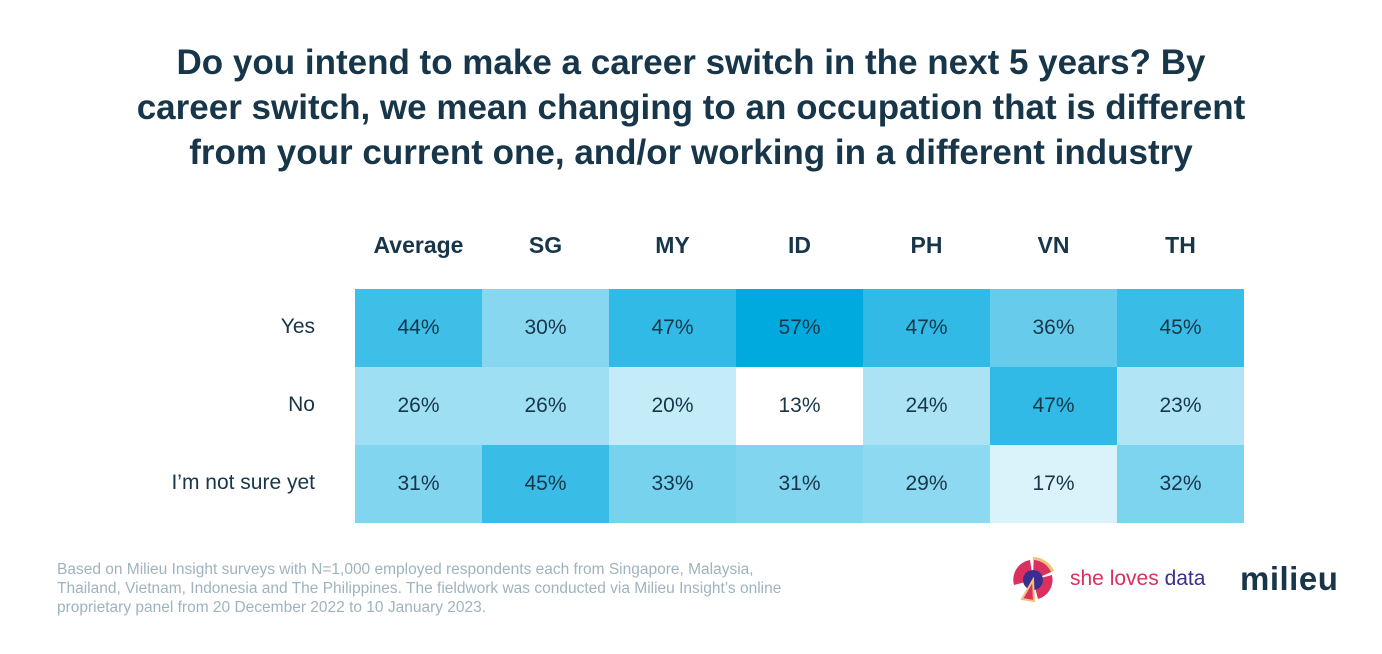 This screenshot has width=1382, height=654. What do you see at coordinates (1180, 406) in the screenshot?
I see `heatmap-cell: 23%` at bounding box center [1180, 406].